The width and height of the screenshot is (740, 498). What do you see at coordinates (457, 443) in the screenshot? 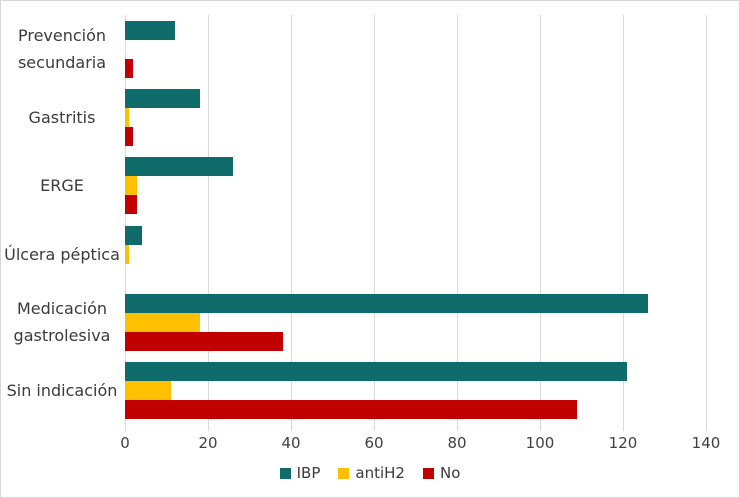
I see `x-tick-label: 80` at bounding box center [457, 443].